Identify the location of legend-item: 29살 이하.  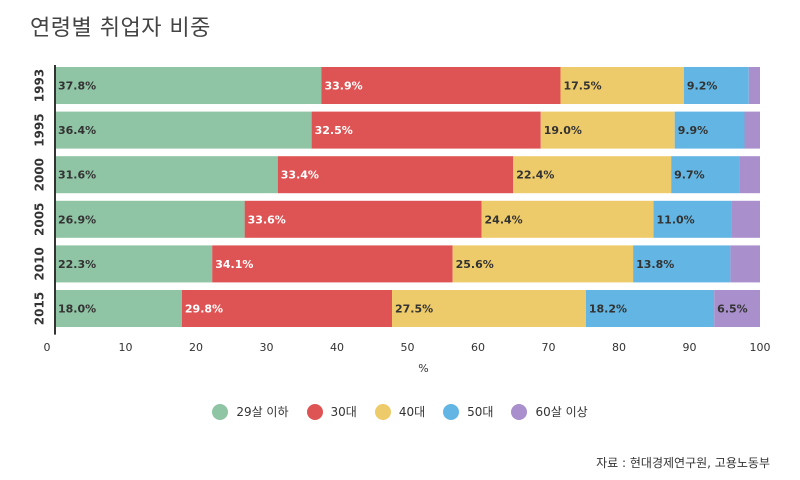
(250, 411).